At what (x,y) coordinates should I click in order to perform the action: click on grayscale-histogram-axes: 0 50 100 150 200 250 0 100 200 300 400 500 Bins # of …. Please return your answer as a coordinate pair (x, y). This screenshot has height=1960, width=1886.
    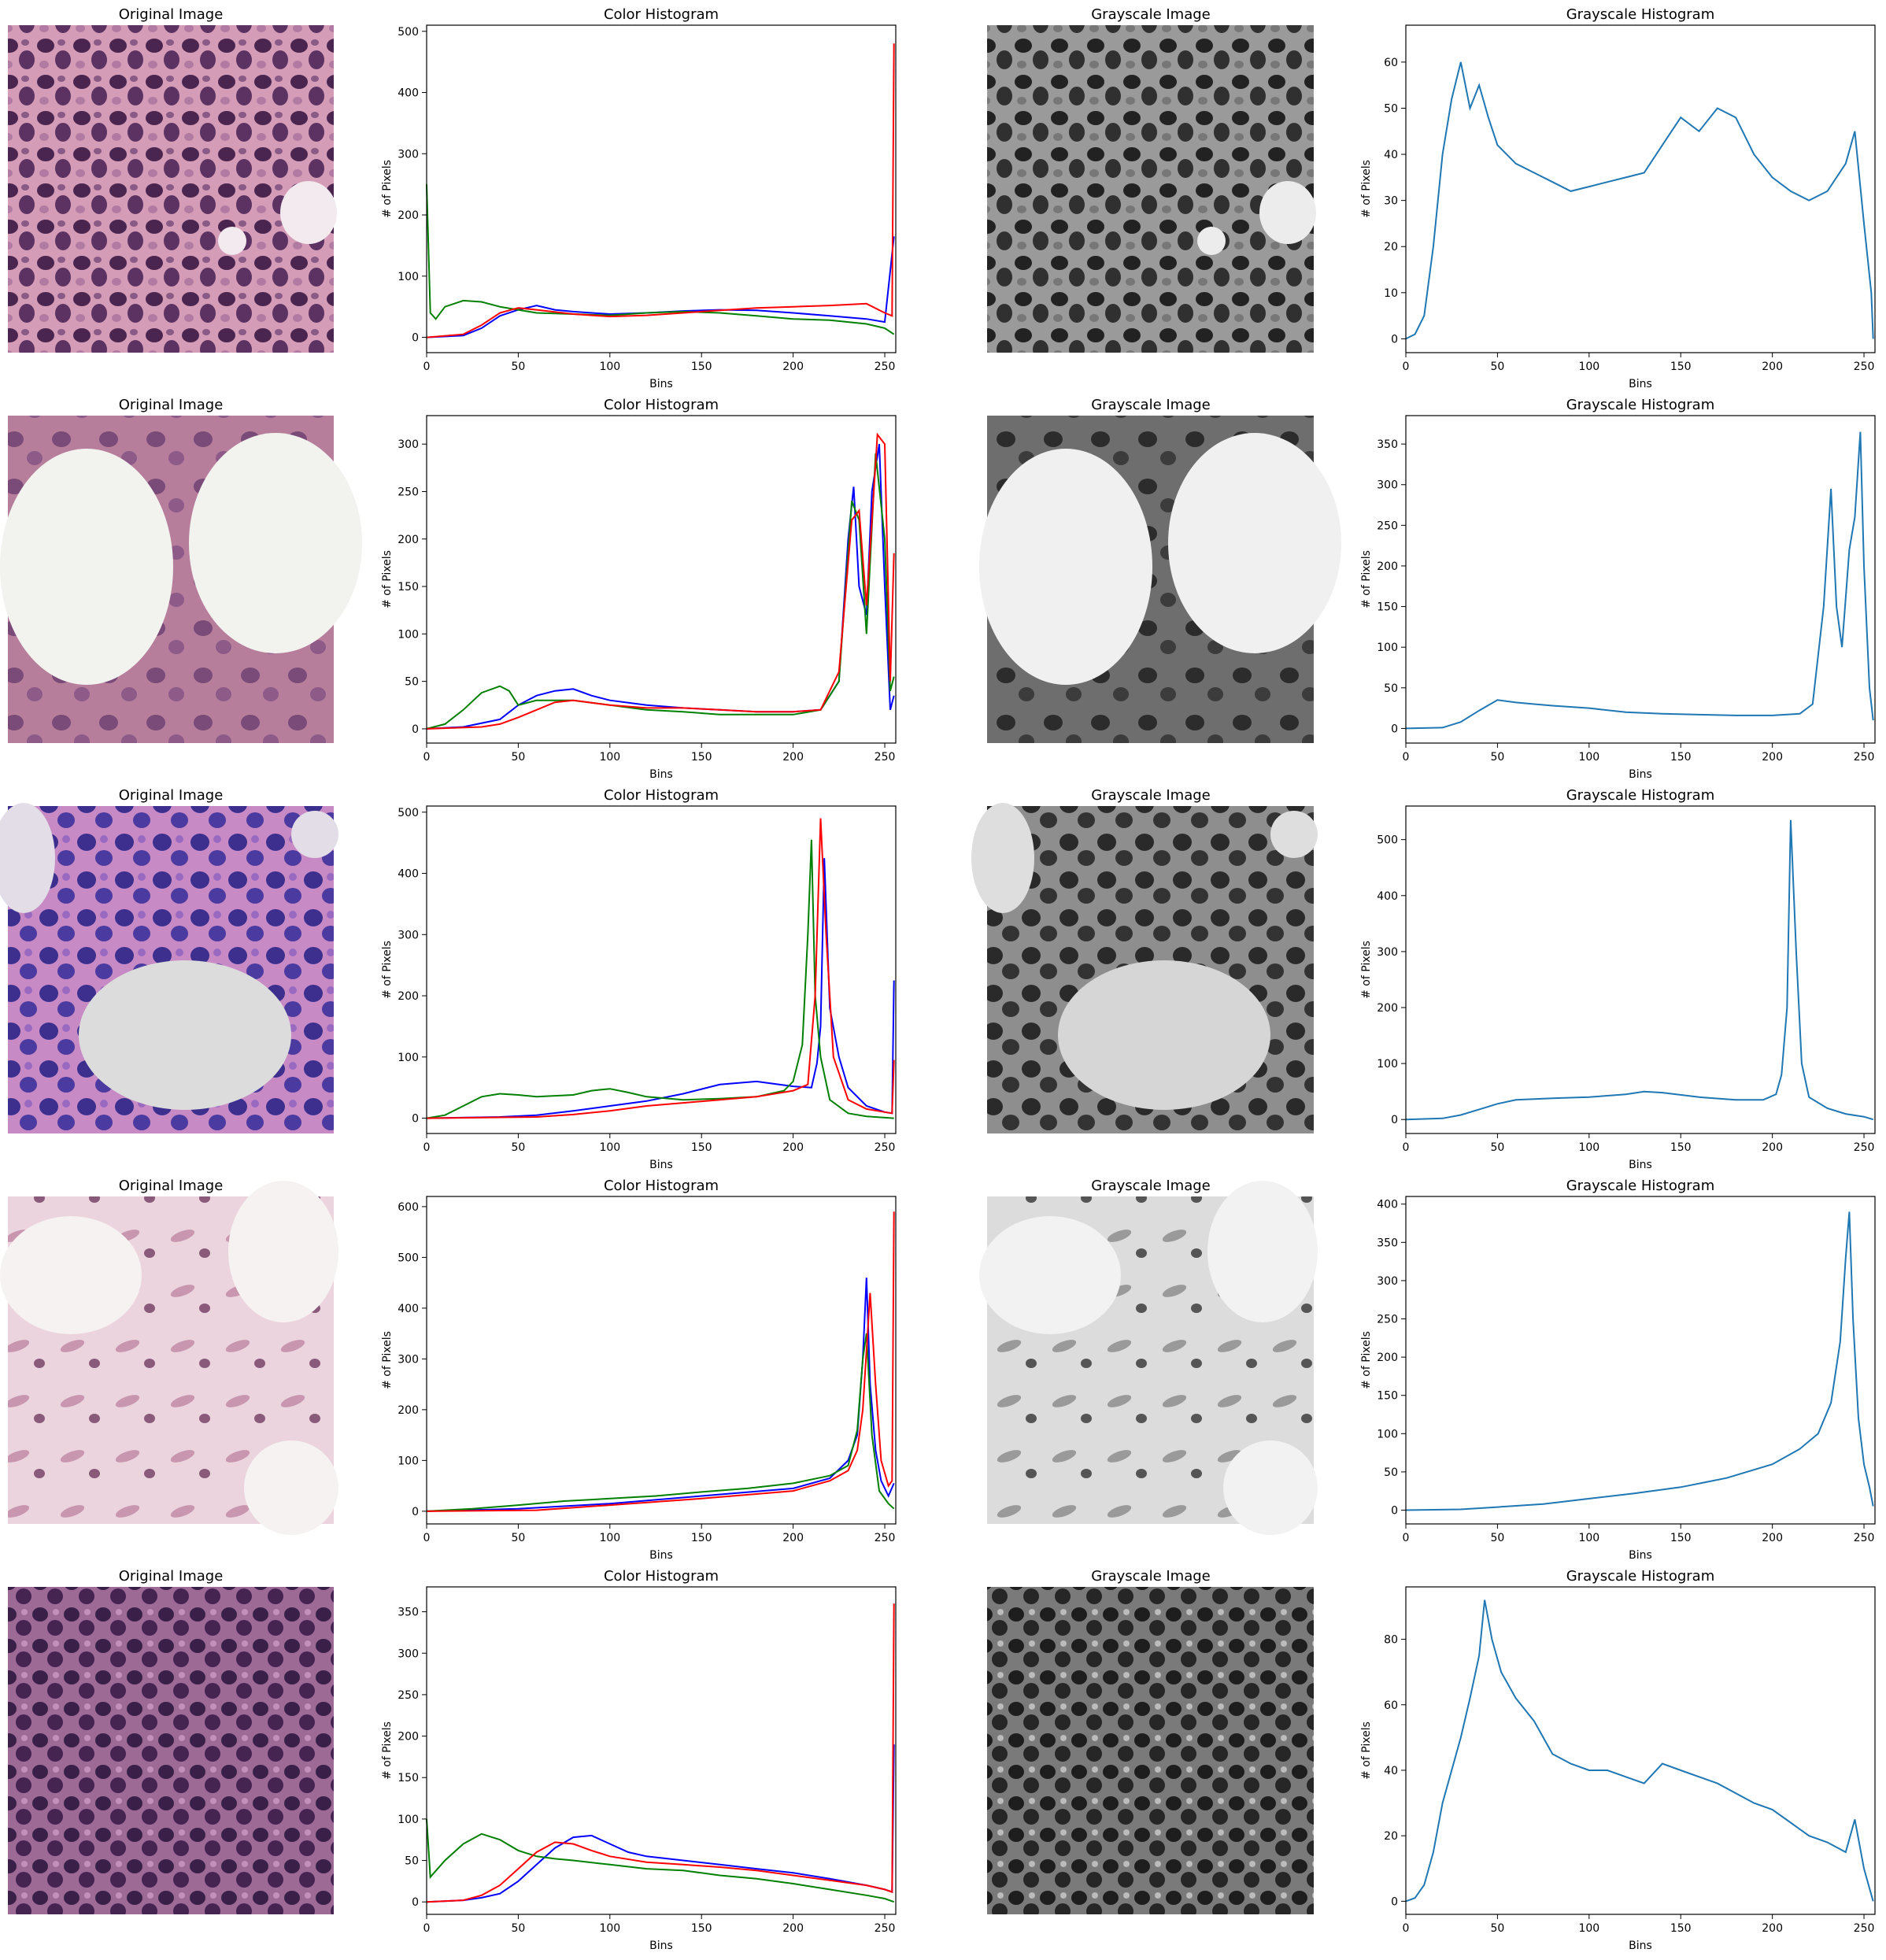
    Looking at the image, I should click on (1618, 988).